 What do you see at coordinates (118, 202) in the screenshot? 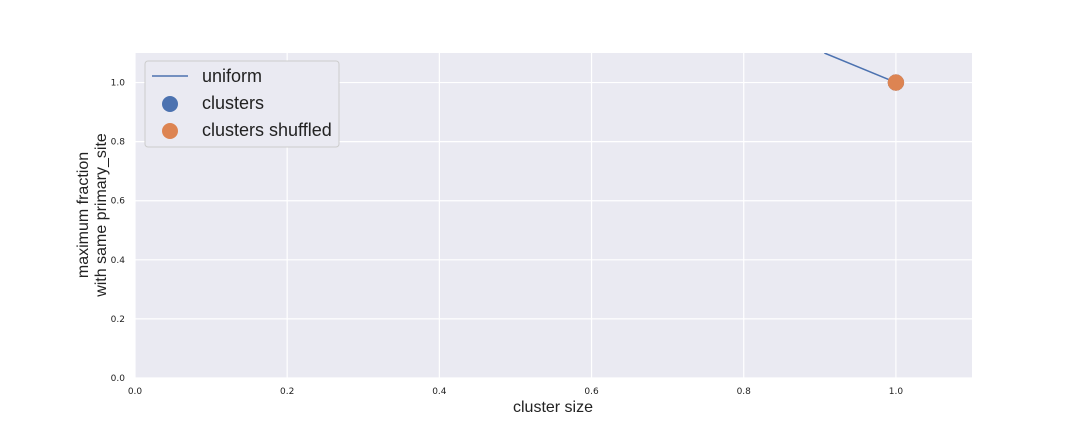
I see `y-tick-label: 0.6` at bounding box center [118, 202].